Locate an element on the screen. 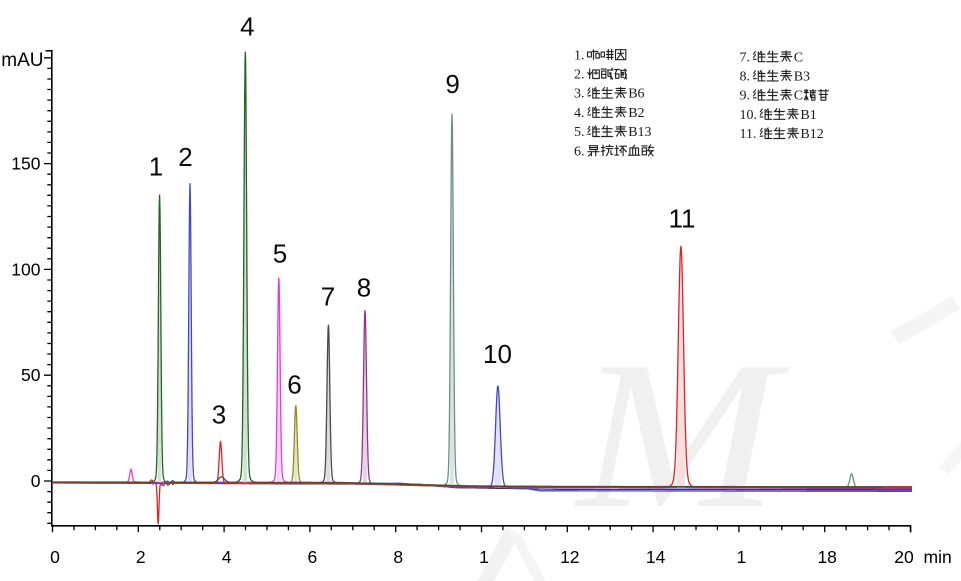 This screenshot has width=961, height=581. svg-text: B13 is located at coordinates (639, 132).